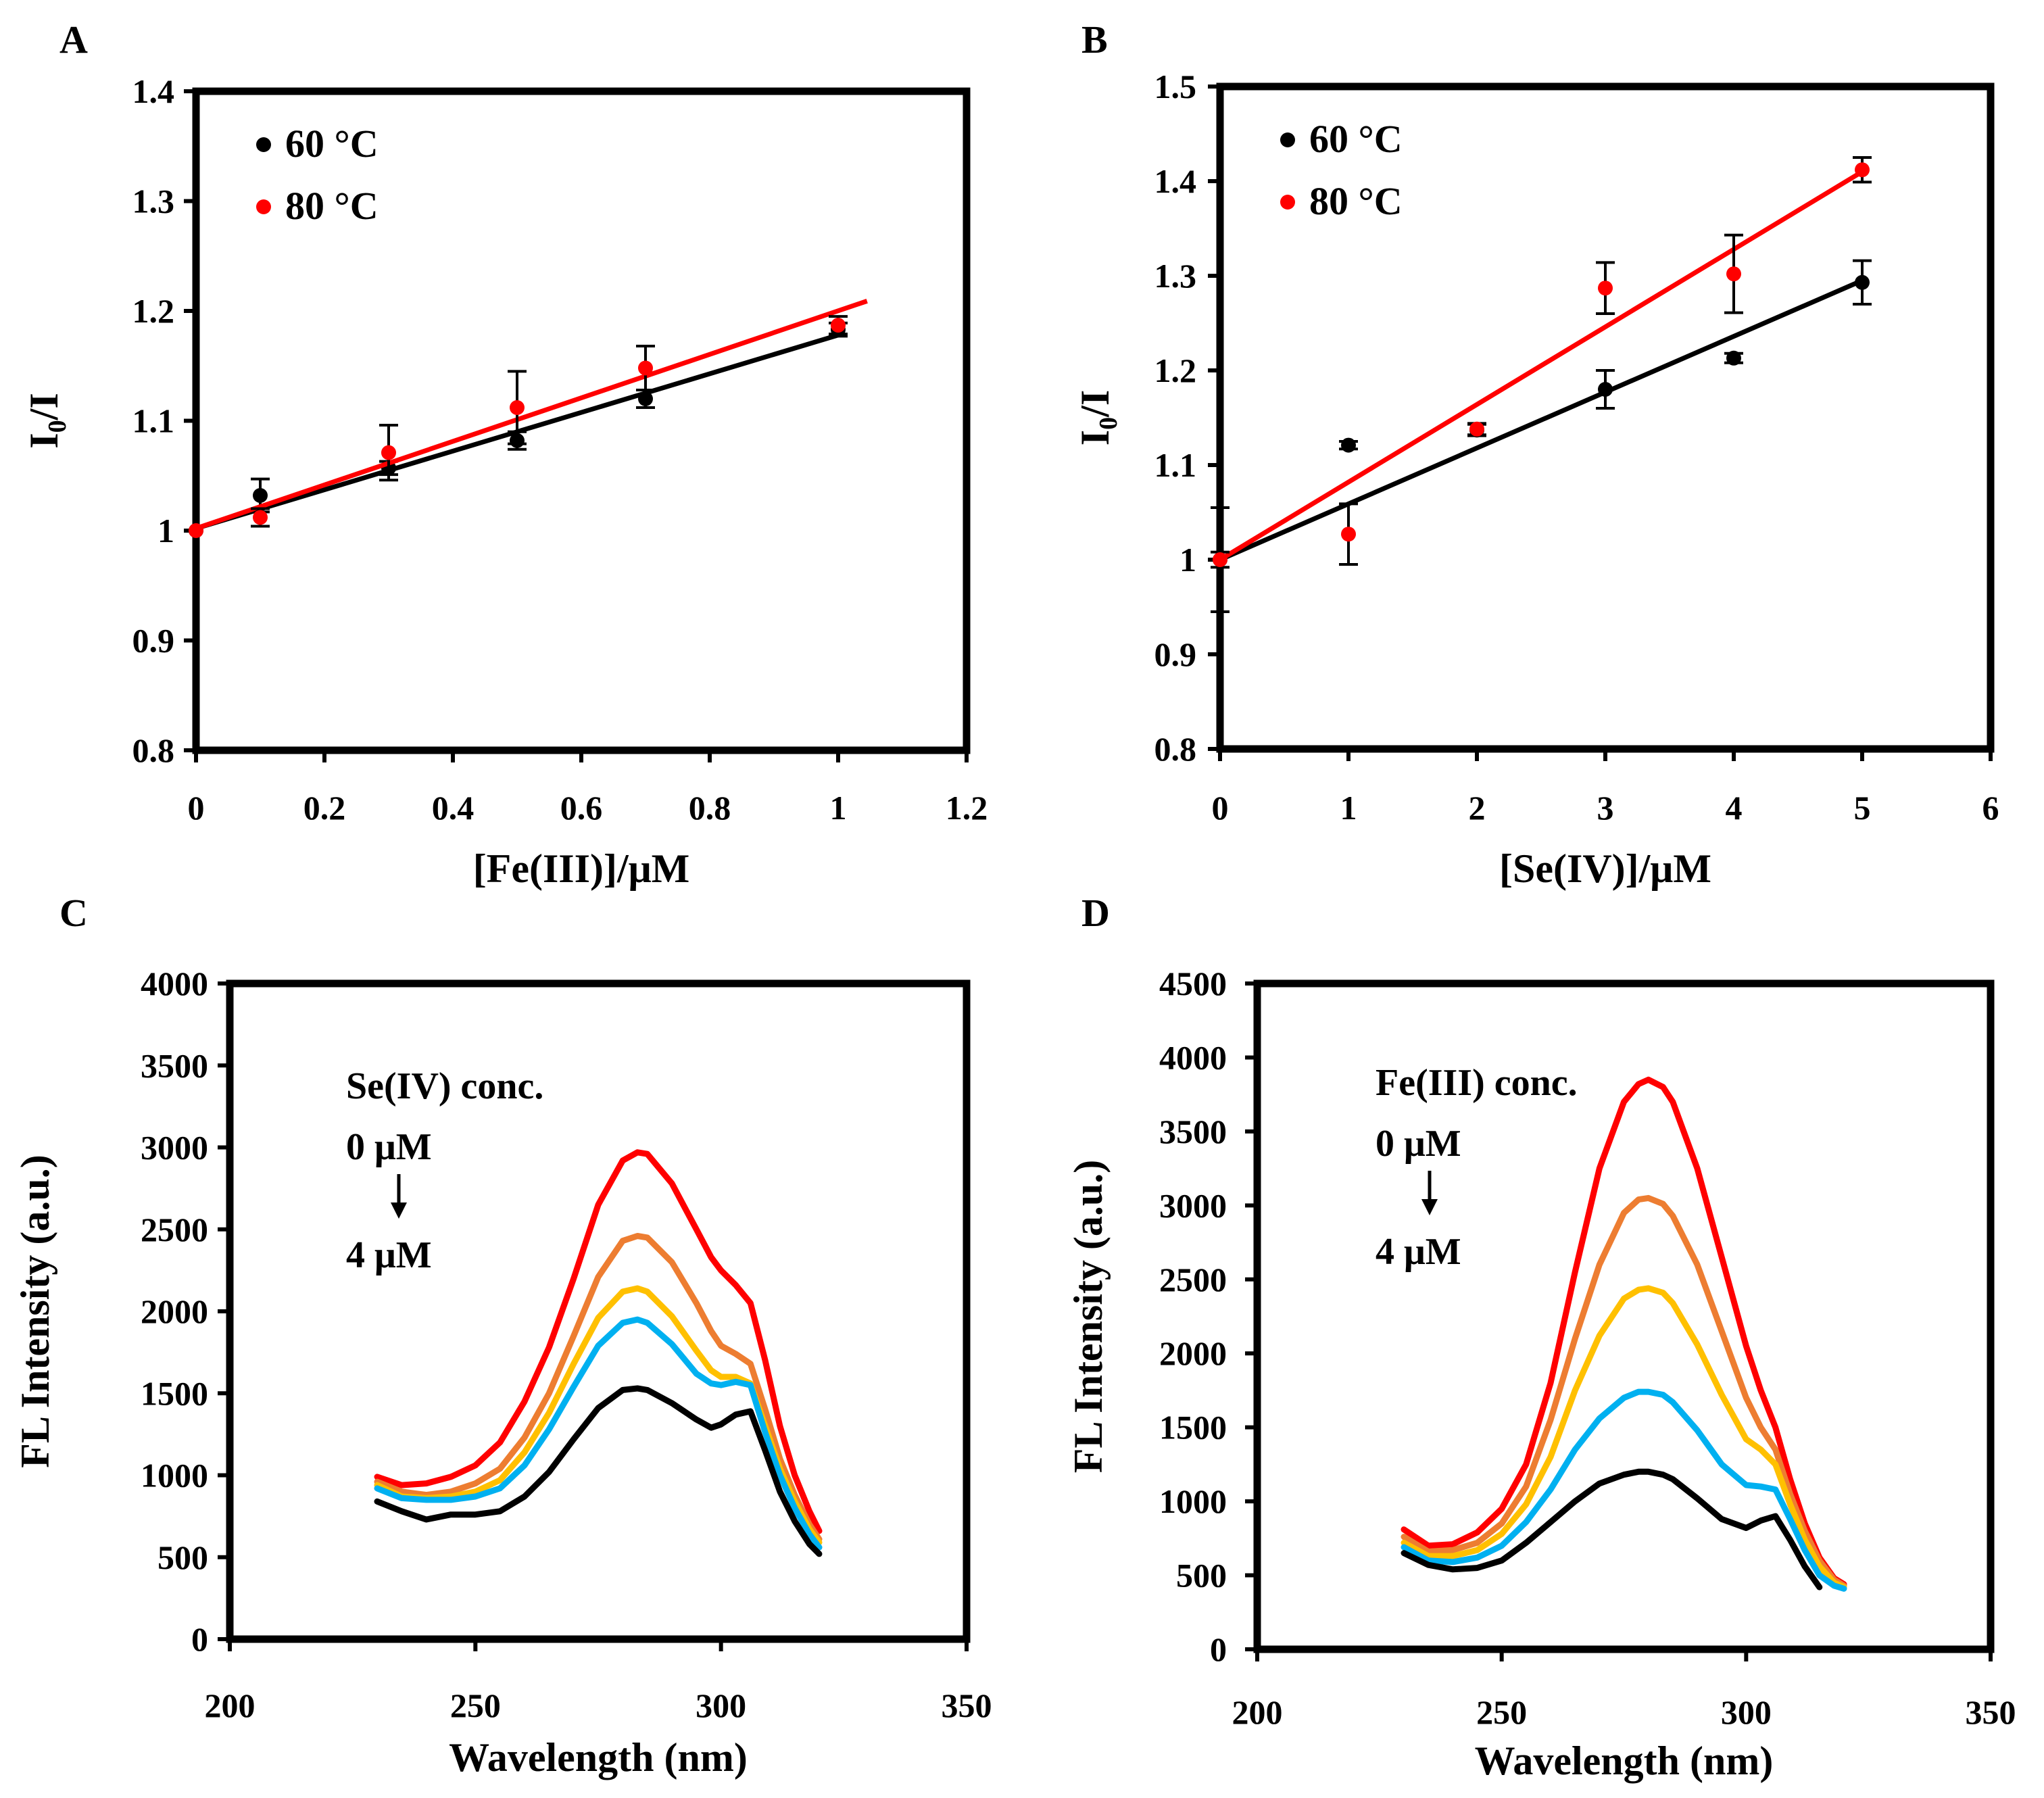  Describe the element at coordinates (153, 750) in the screenshot. I see `y-tick-label: 0.8` at that location.